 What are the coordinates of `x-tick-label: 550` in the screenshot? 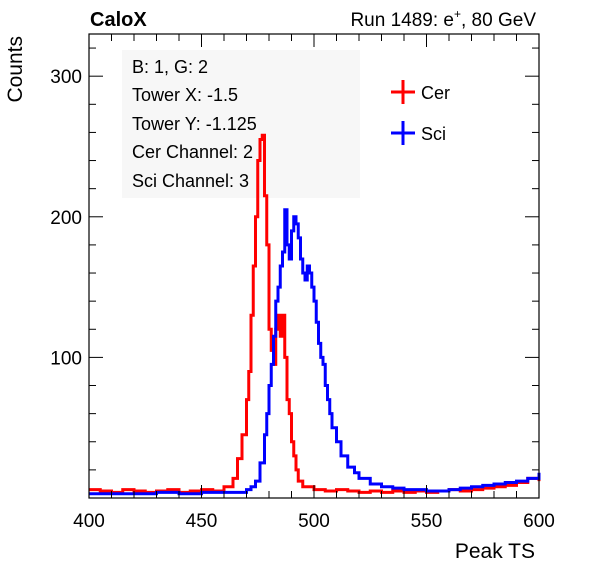 It's located at (427, 521).